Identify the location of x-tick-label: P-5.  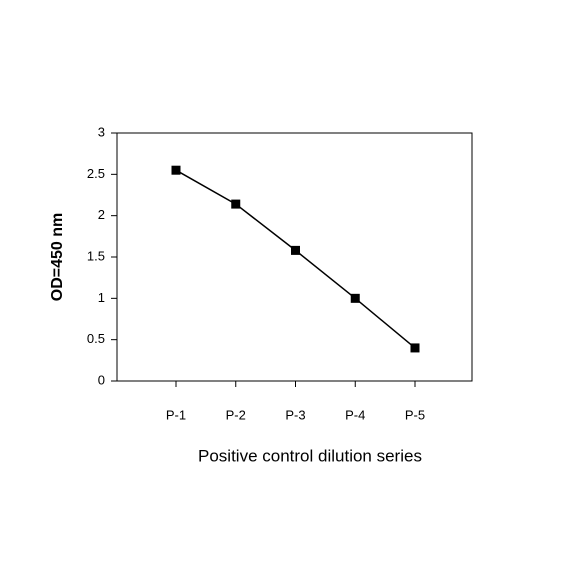
(415, 414).